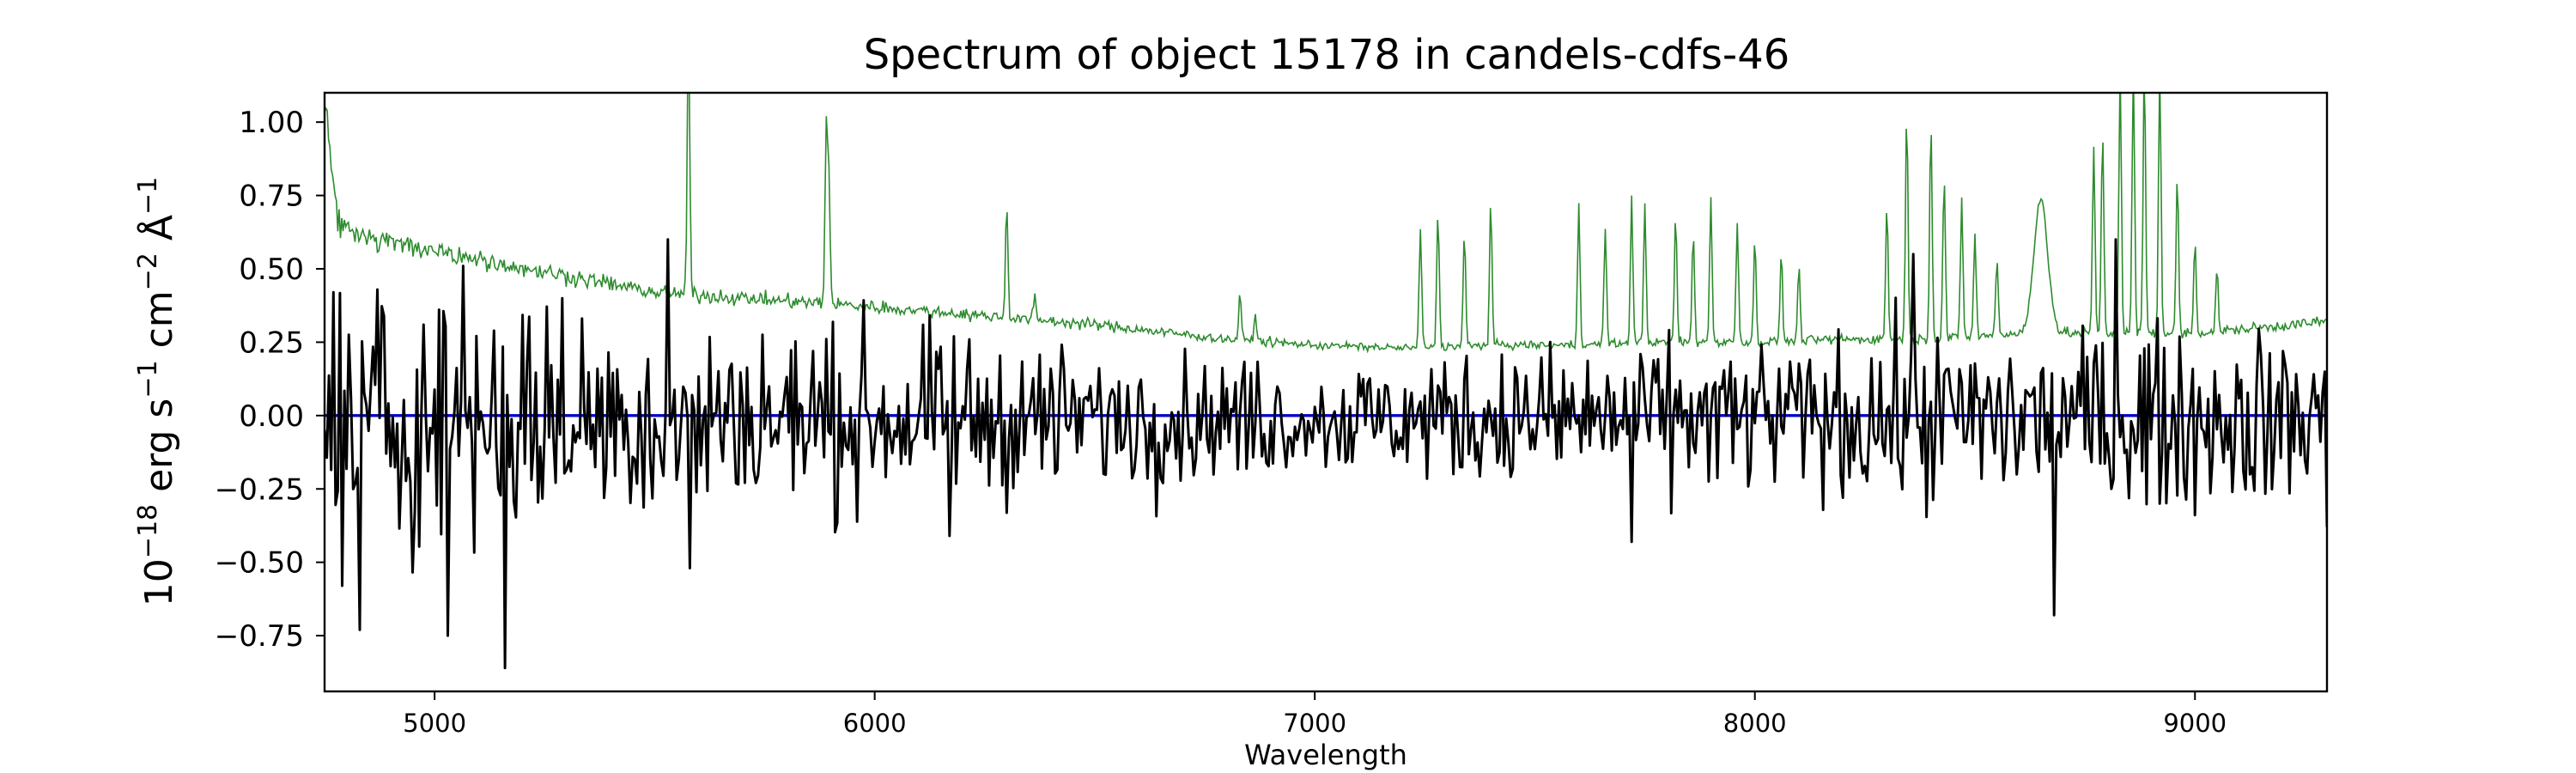 This screenshot has width=2576, height=773. I want to click on y-tick-label: 1.00, so click(271, 123).